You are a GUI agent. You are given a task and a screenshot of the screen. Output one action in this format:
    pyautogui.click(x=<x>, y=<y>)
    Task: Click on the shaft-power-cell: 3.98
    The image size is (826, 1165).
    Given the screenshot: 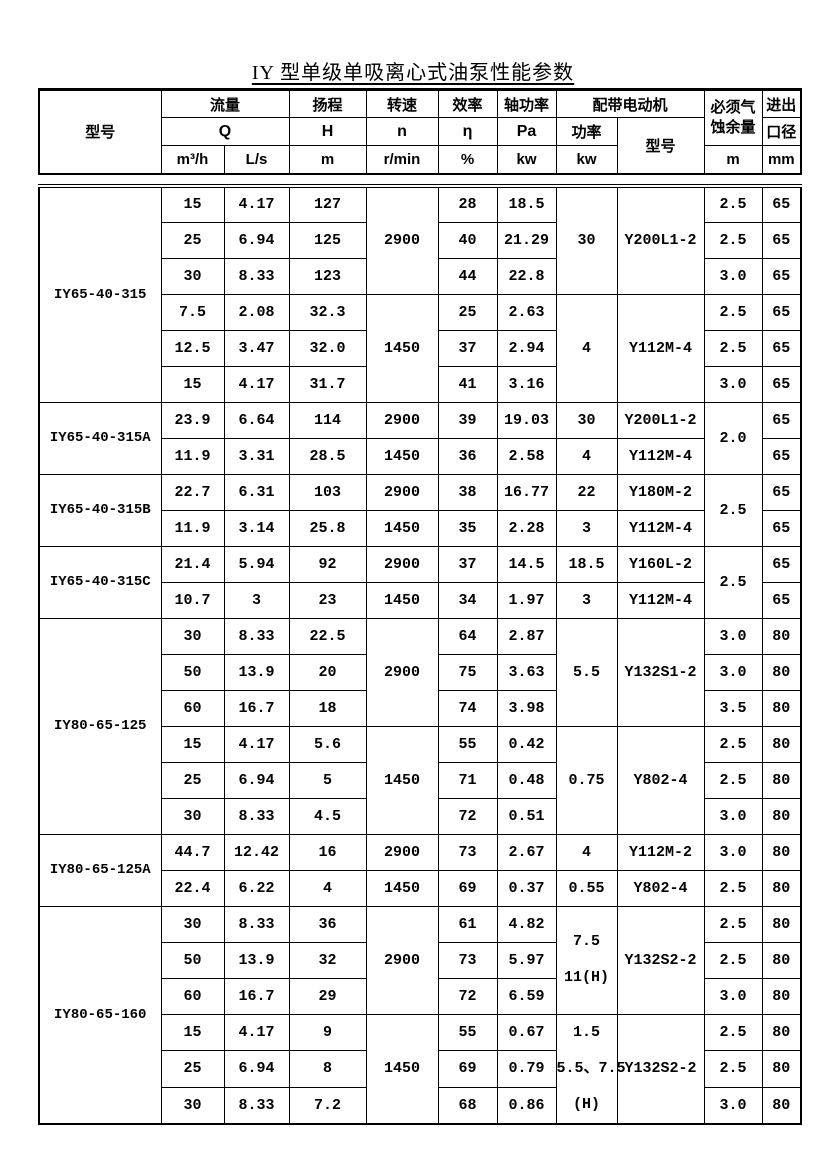 What is the action you would take?
    pyautogui.click(x=526, y=708)
    